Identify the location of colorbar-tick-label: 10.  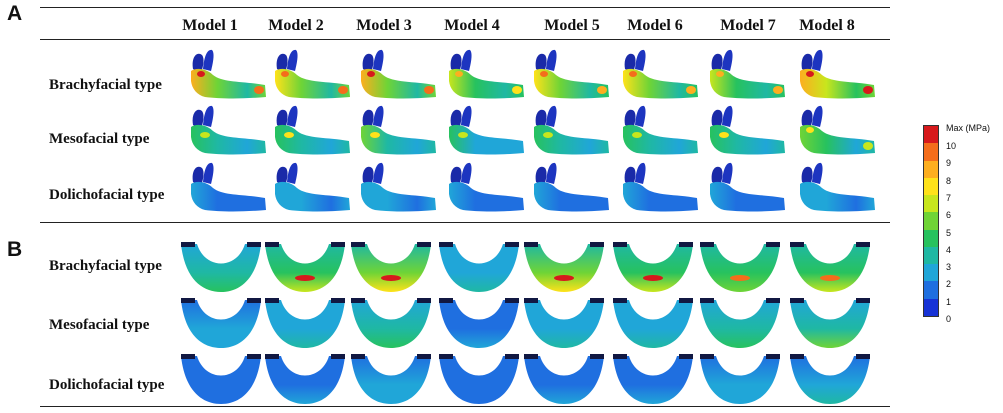
(951, 146).